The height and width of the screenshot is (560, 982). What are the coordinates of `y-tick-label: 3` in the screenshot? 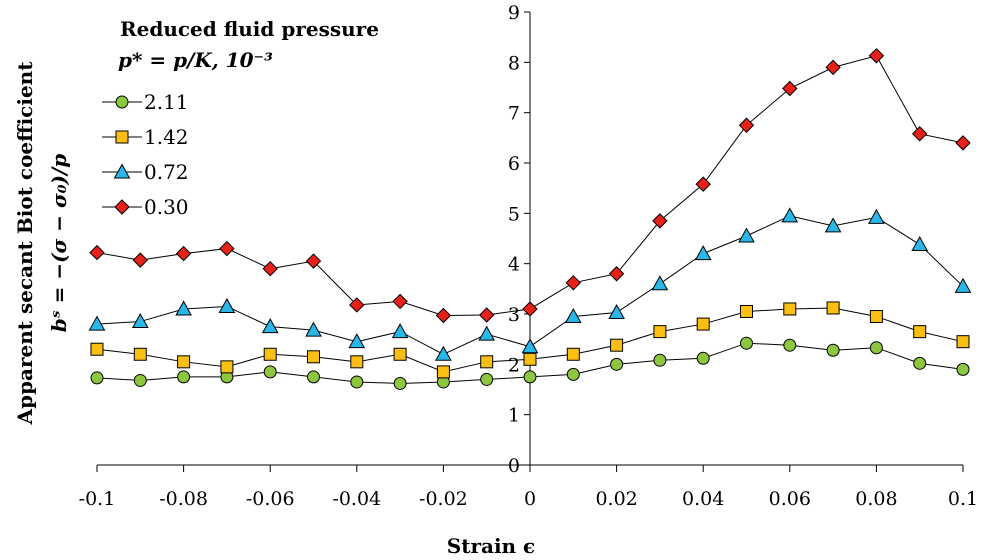 It's located at (514, 315).